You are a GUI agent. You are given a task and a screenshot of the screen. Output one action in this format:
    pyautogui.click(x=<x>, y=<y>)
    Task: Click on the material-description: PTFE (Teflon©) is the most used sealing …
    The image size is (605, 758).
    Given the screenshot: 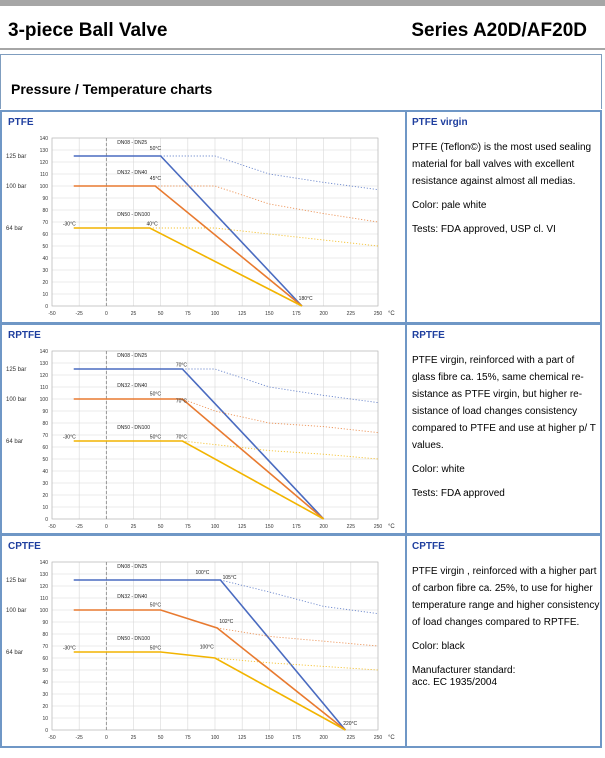 What is the action you would take?
    pyautogui.click(x=506, y=192)
    